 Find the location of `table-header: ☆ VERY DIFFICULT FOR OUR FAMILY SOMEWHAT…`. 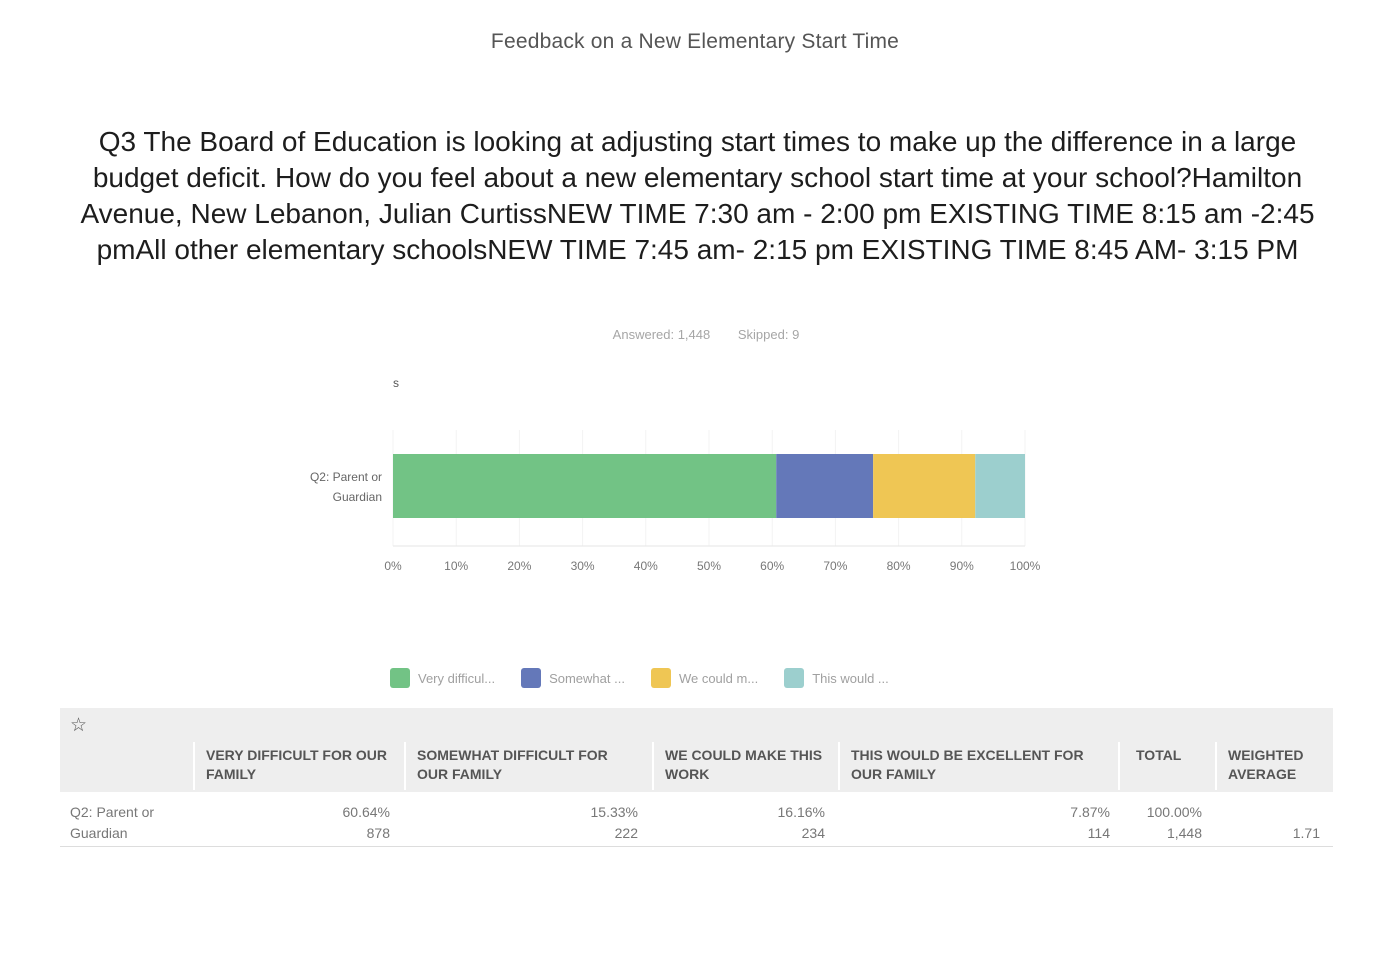

table-header: ☆ VERY DIFFICULT FOR OUR FAMILY SOMEWHAT… is located at coordinates (696, 750).